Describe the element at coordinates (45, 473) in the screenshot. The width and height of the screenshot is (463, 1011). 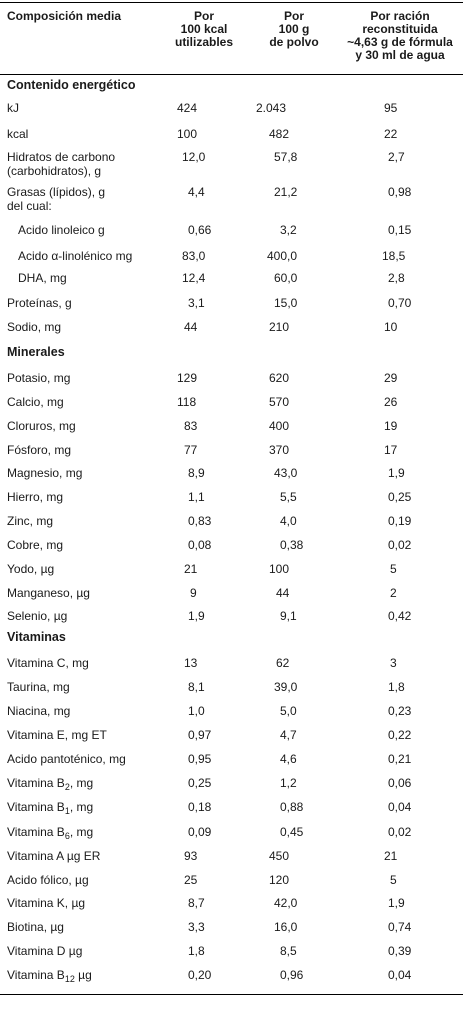
I see `row-label: Magnesio, mg` at that location.